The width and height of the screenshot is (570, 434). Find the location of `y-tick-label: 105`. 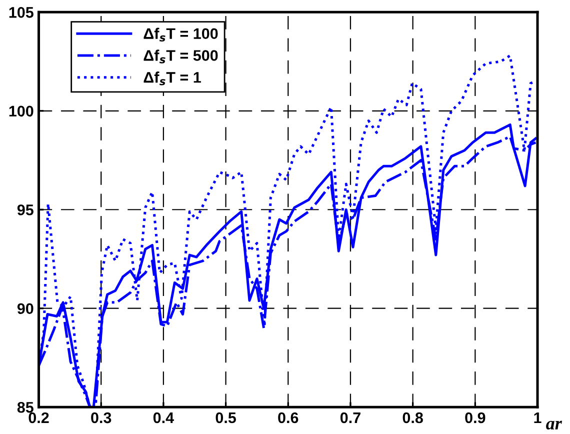

y-tick-label: 105 is located at coordinates (21, 12).